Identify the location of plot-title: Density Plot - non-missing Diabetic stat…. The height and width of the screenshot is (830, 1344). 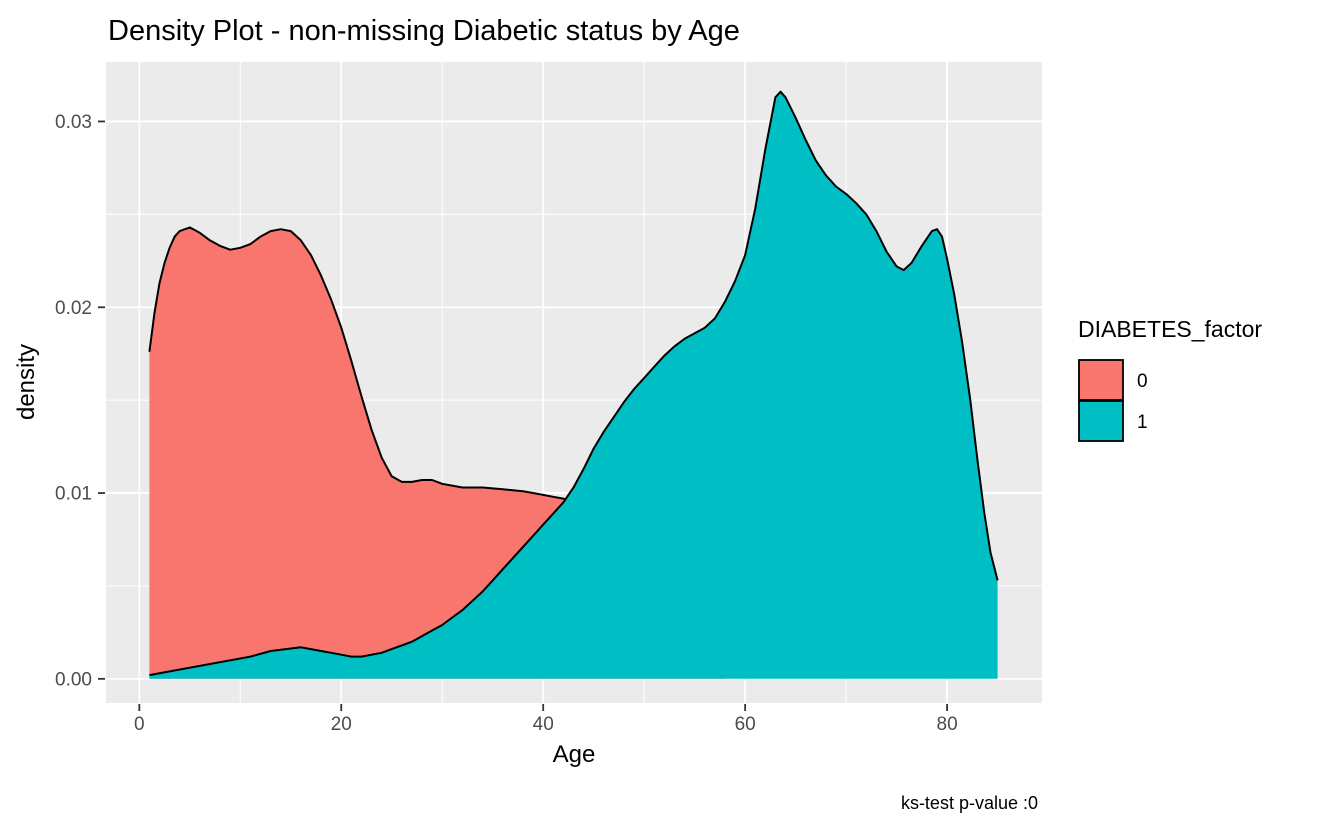
(424, 31).